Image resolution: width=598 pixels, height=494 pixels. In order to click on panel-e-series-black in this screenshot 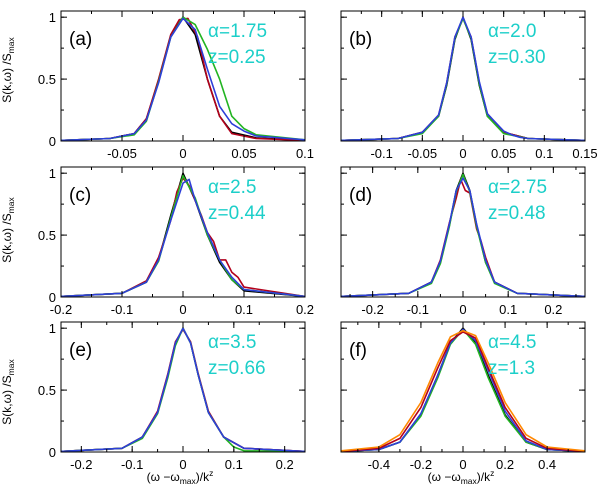, I will do `click(183, 389)`.